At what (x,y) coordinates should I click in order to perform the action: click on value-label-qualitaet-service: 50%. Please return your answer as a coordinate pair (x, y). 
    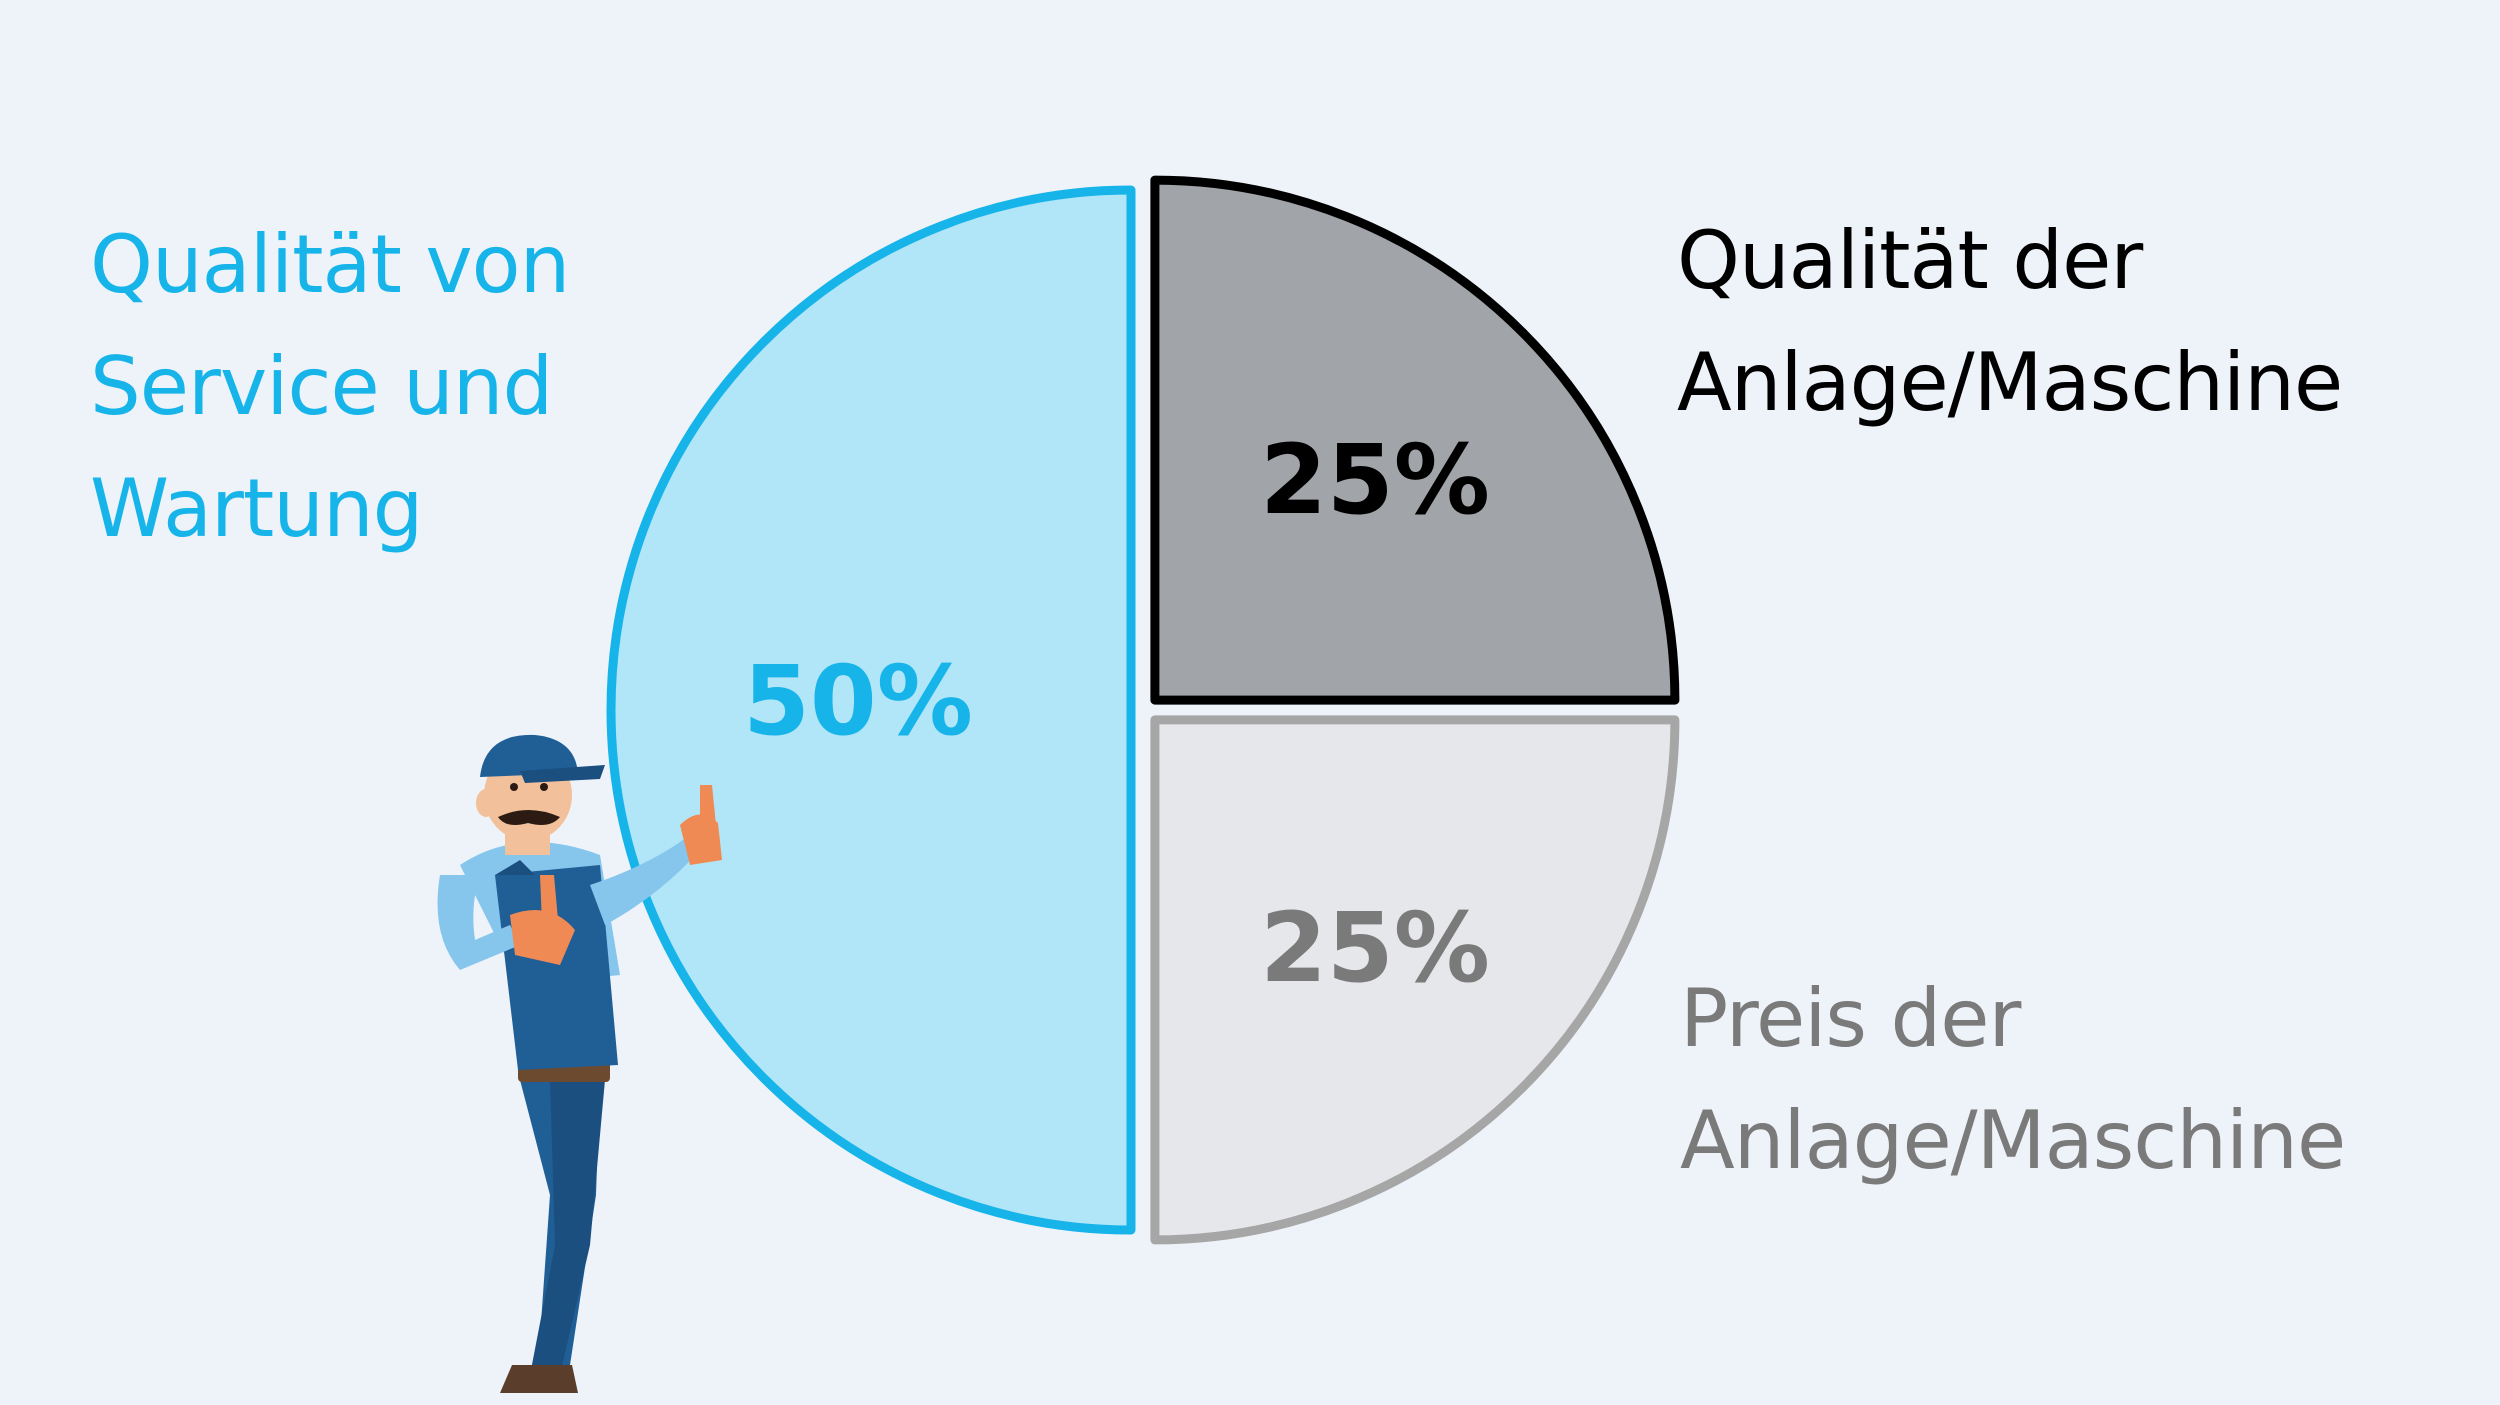
    Looking at the image, I should click on (858, 701).